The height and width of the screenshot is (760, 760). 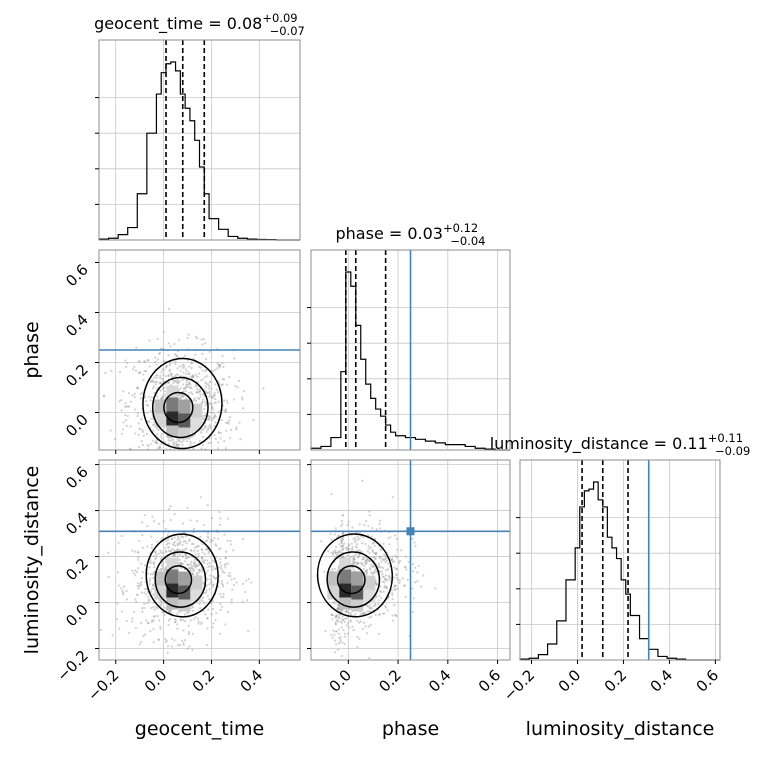 I want to click on xtick-label-luminosity-distance: 0.4, so click(x=662, y=681).